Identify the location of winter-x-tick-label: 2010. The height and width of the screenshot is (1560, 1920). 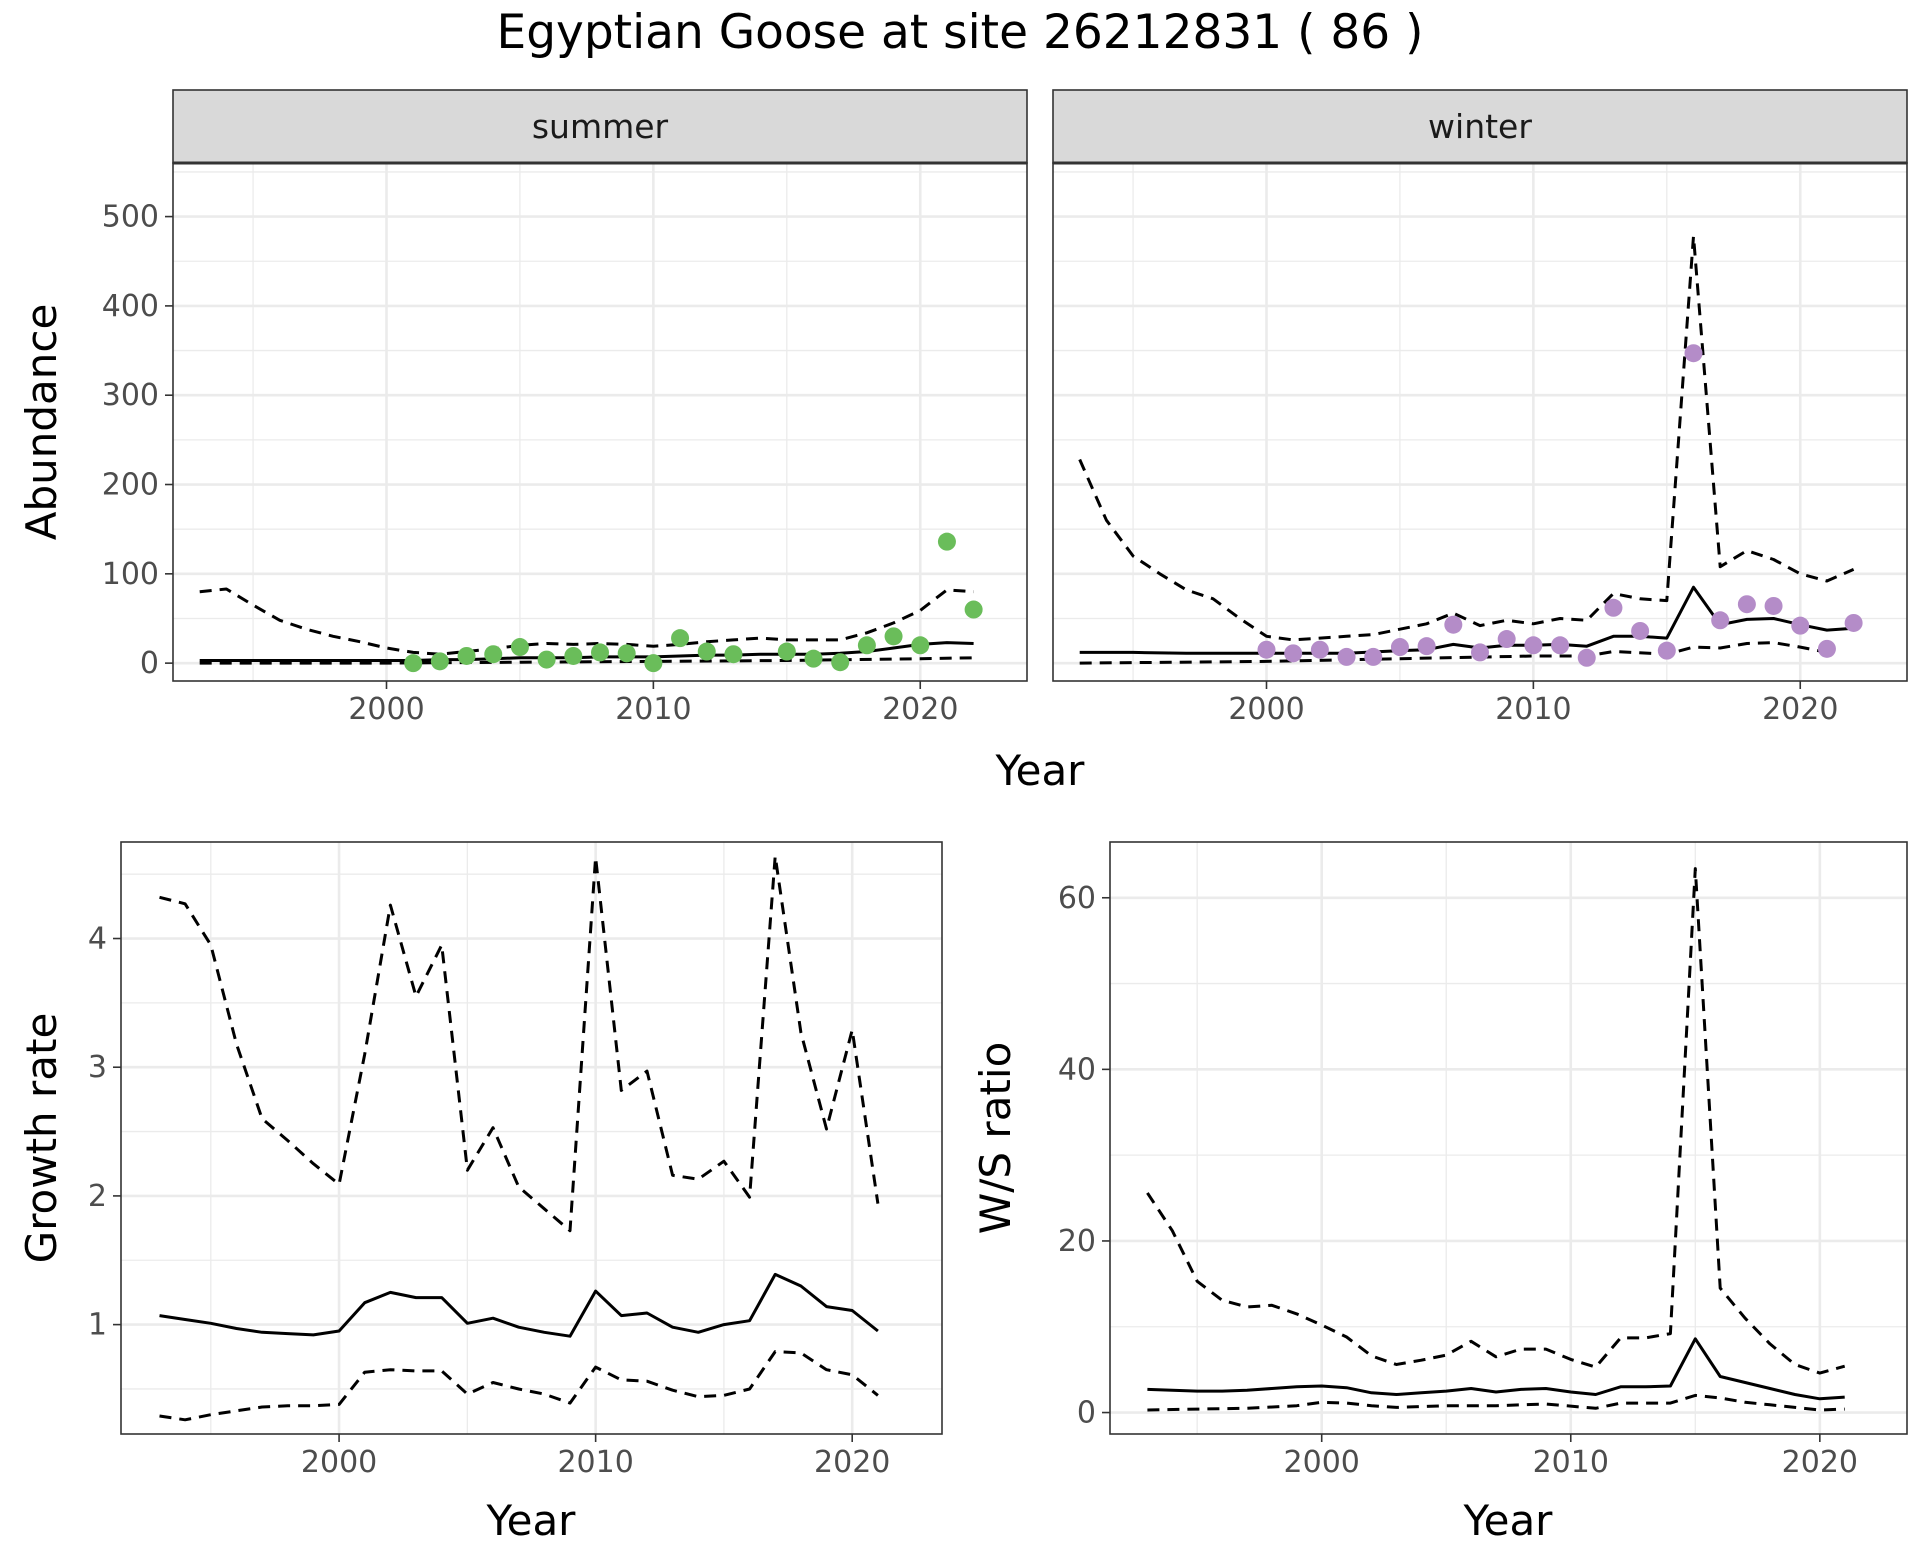
(1533, 709).